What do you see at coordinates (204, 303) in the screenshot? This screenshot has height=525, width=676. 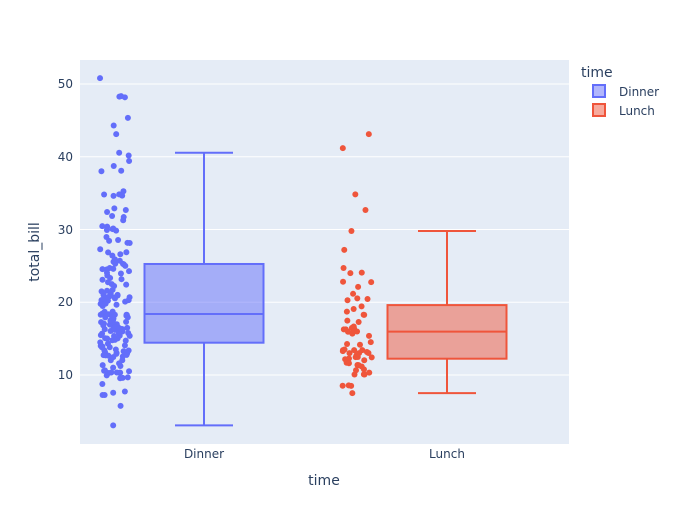 I see `box-iqr` at bounding box center [204, 303].